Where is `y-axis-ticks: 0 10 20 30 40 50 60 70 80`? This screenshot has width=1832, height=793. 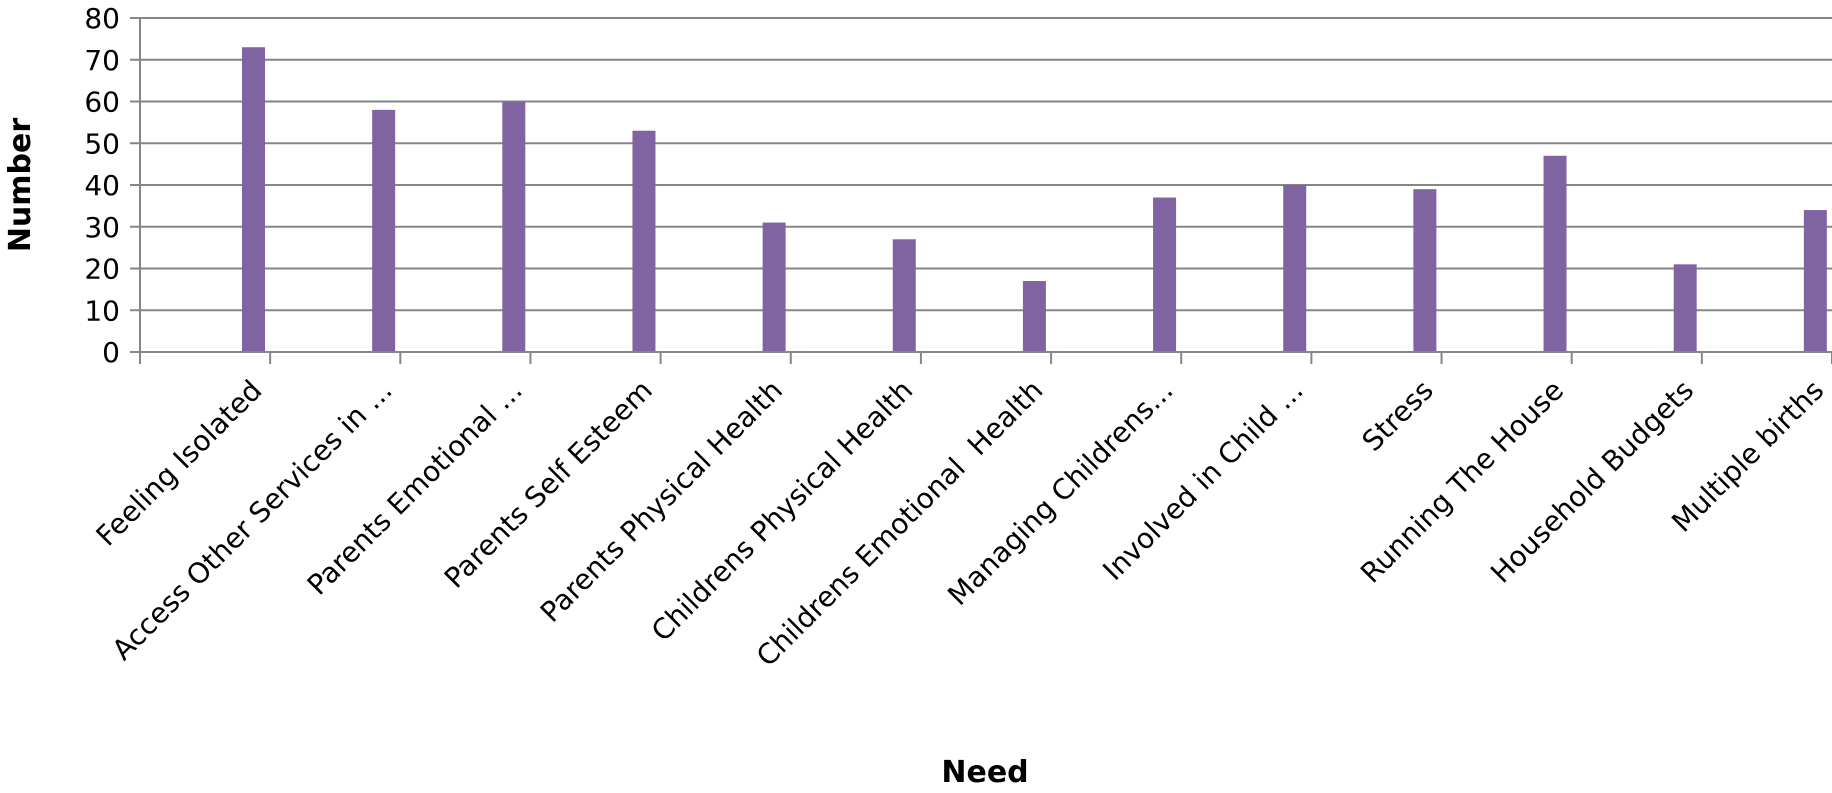 y-axis-ticks: 0 10 20 30 40 50 60 70 80 is located at coordinates (112, 185).